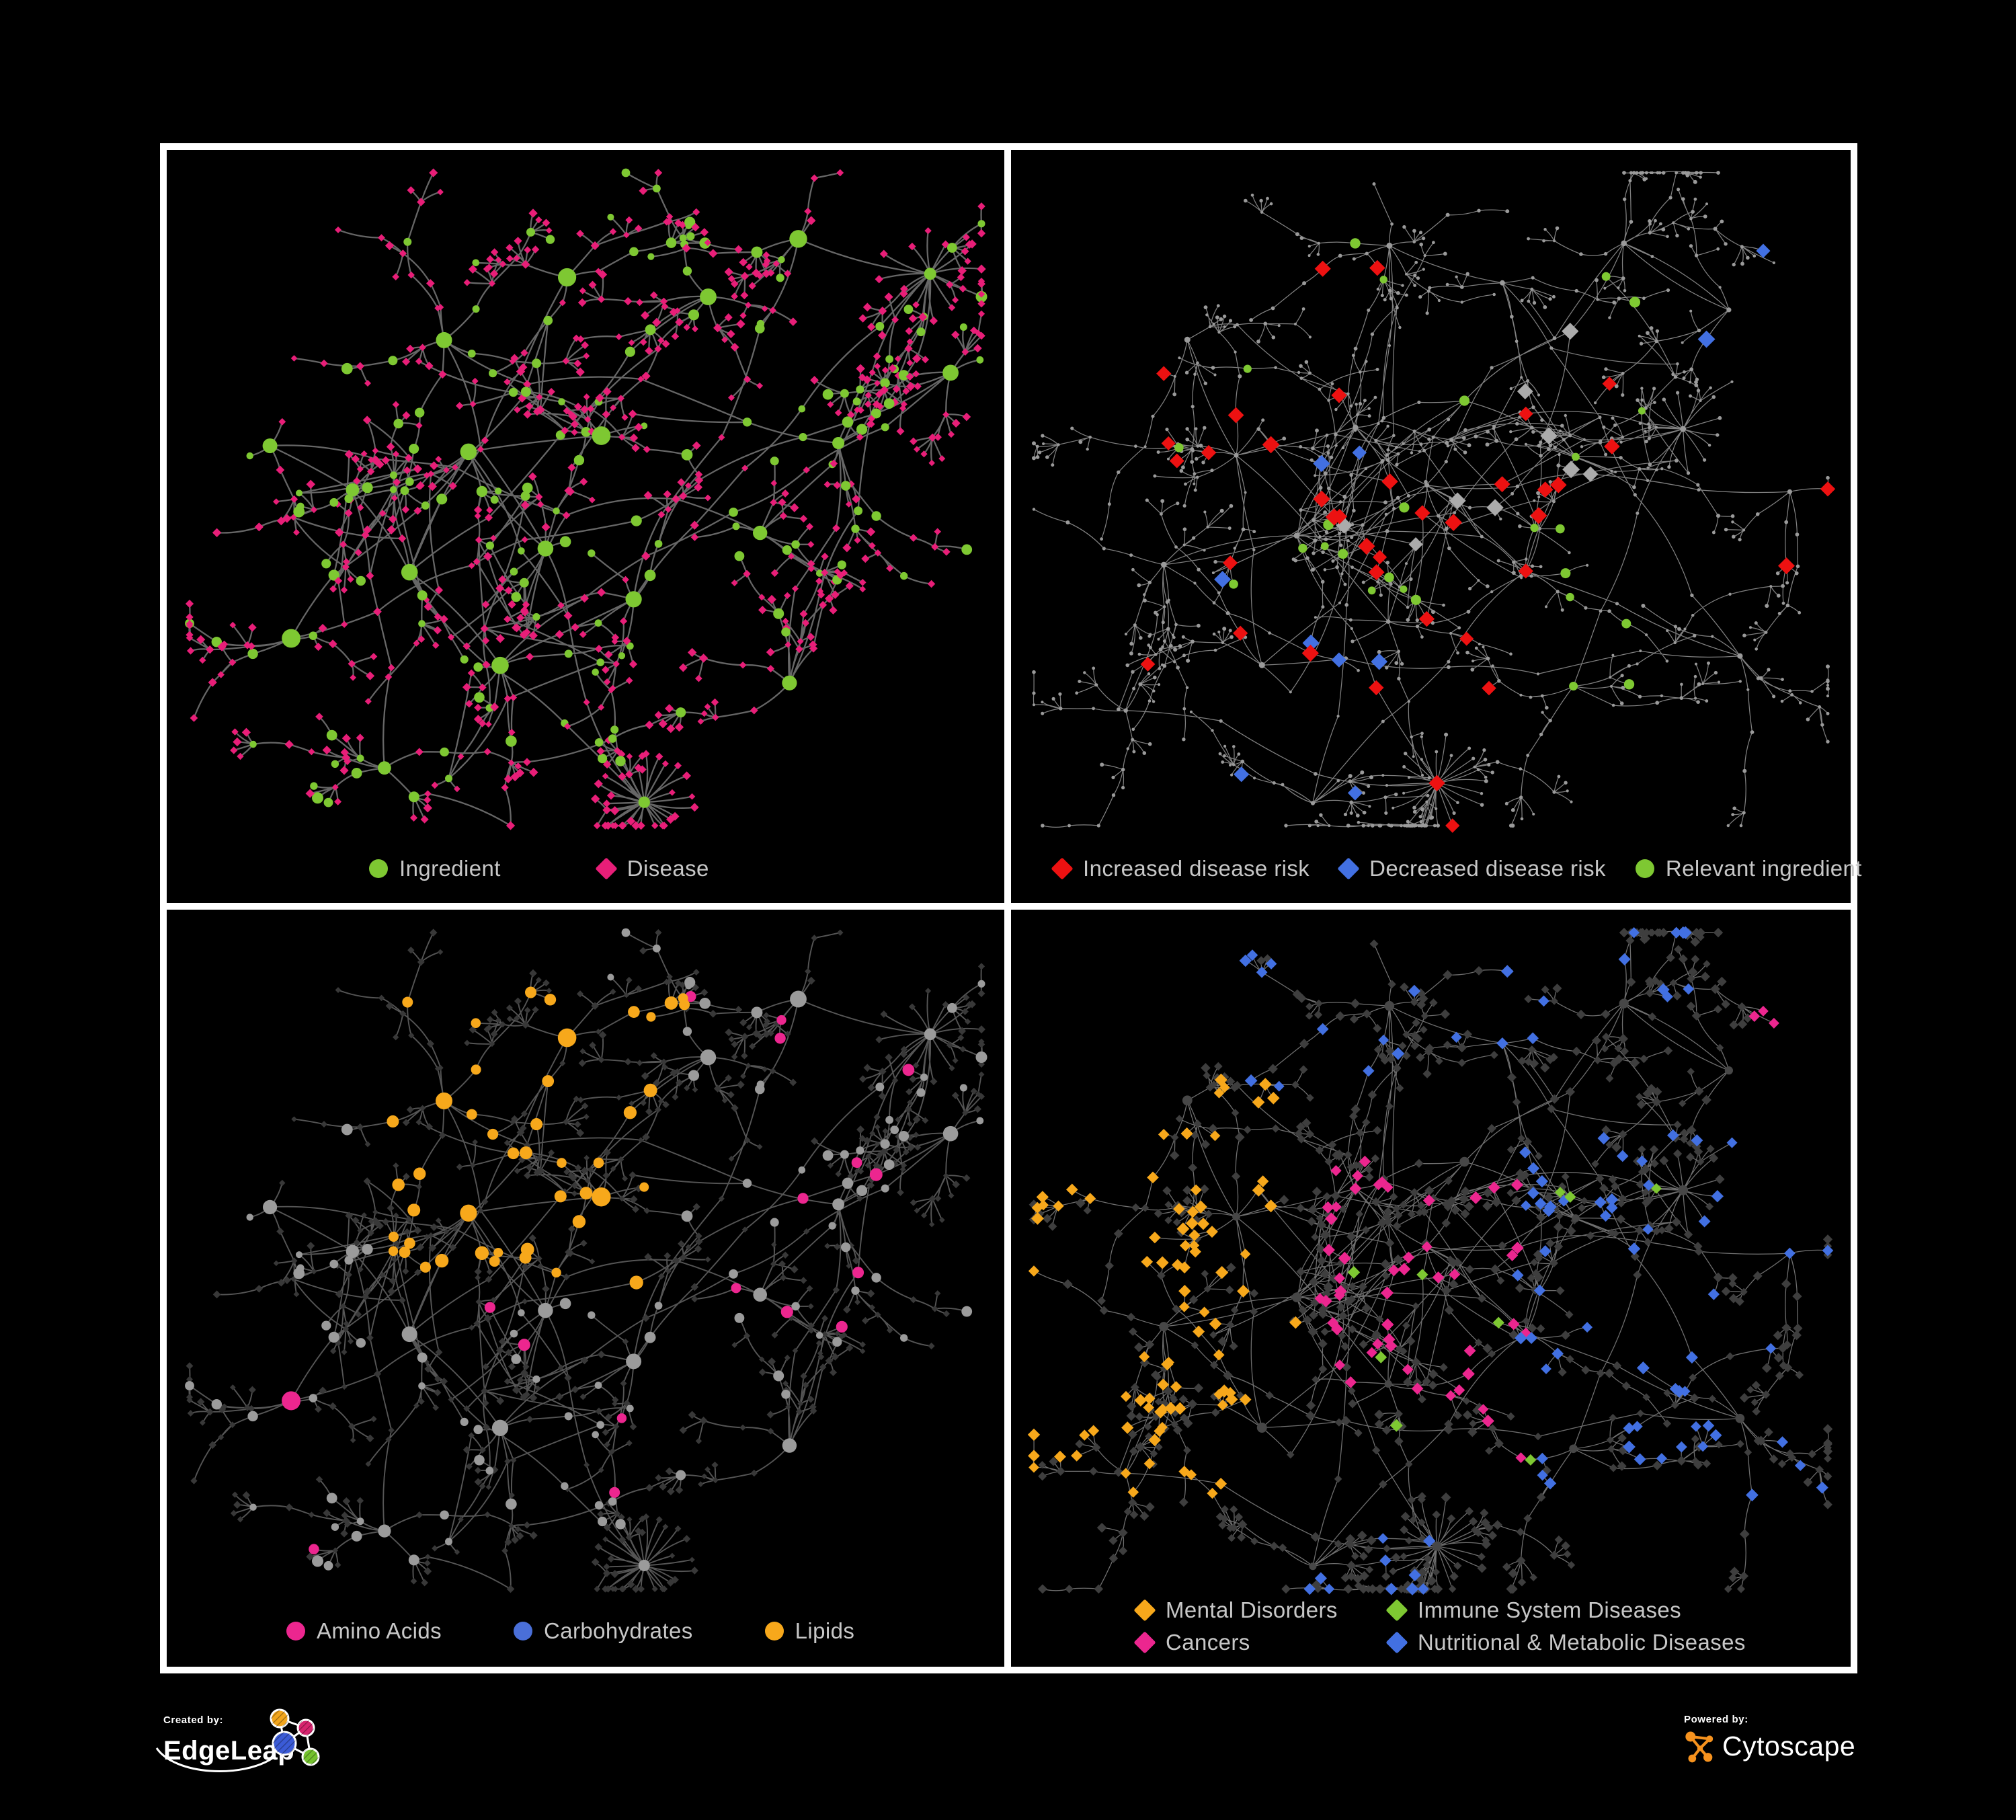 Image resolution: width=2016 pixels, height=1820 pixels. Describe the element at coordinates (1260, 1610) in the screenshot. I see `legend-item: Mental Disorders` at that location.